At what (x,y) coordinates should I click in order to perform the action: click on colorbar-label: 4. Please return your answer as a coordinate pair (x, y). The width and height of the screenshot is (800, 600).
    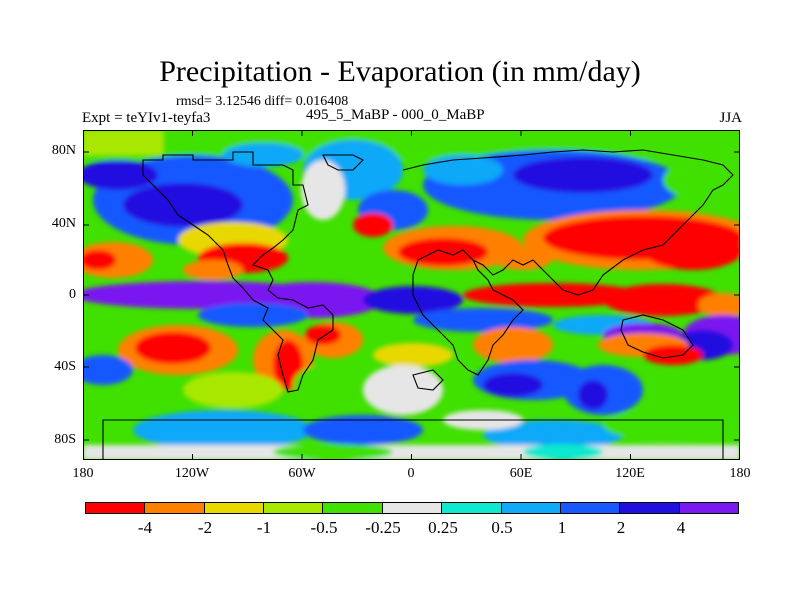
    Looking at the image, I should click on (681, 527).